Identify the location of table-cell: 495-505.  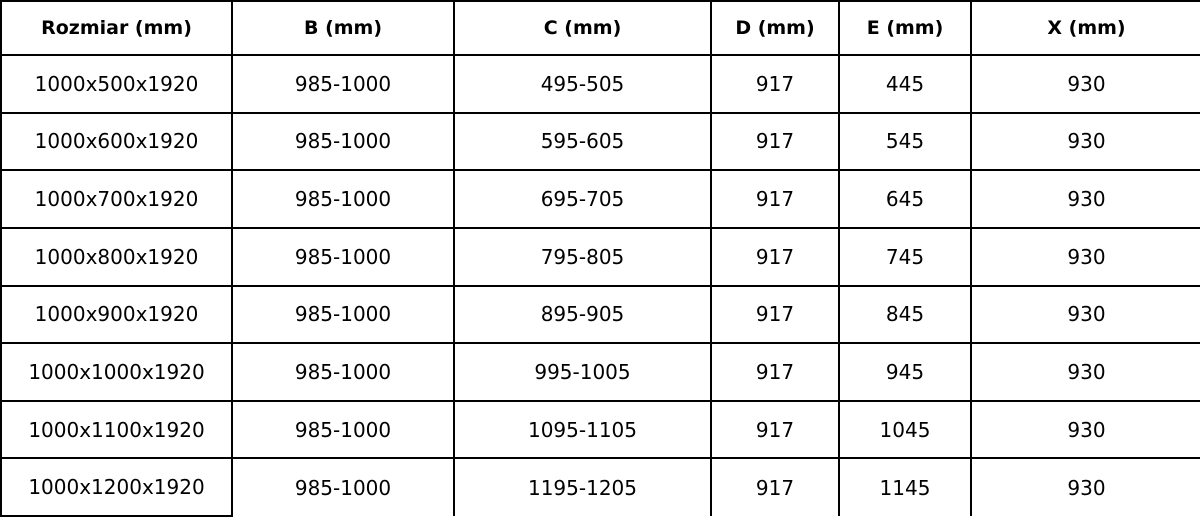
(583, 84).